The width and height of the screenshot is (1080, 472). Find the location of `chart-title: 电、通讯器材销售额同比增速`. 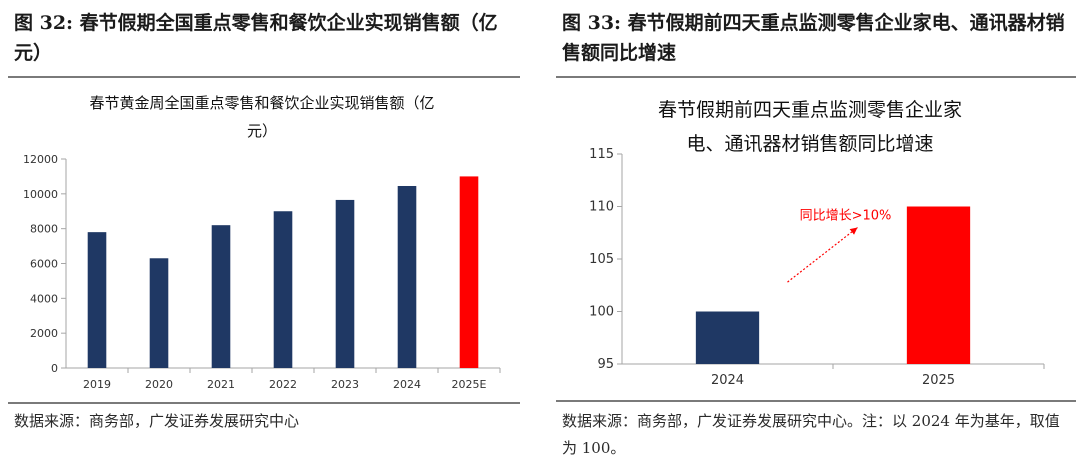

chart-title: 电、通讯器材销售额同比增速 is located at coordinates (809, 144).